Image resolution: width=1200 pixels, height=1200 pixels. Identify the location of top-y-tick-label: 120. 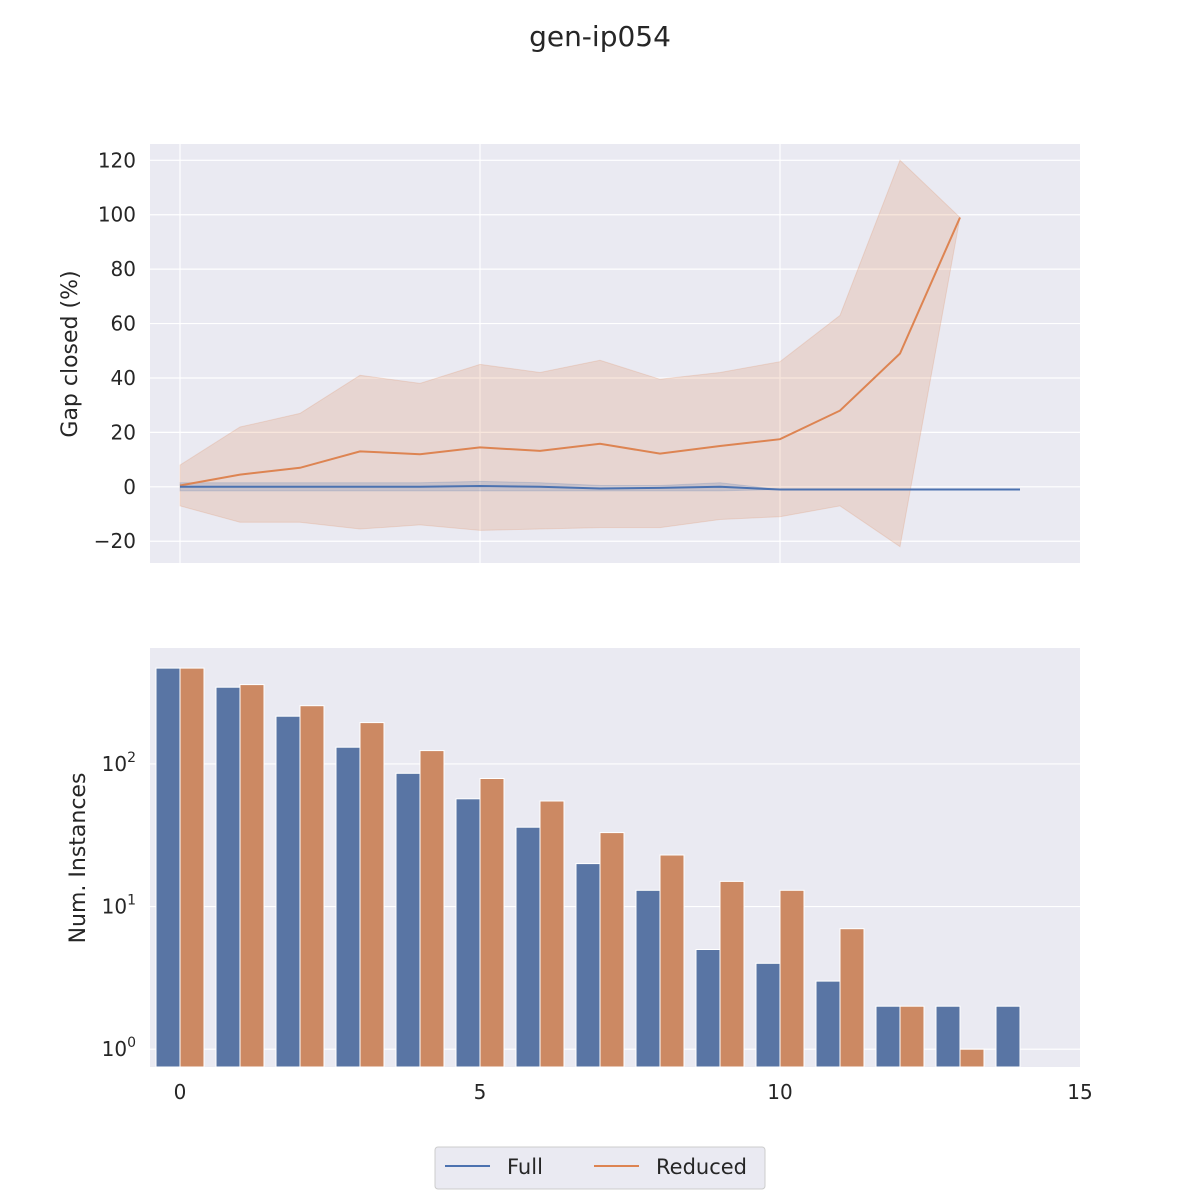
(117, 160).